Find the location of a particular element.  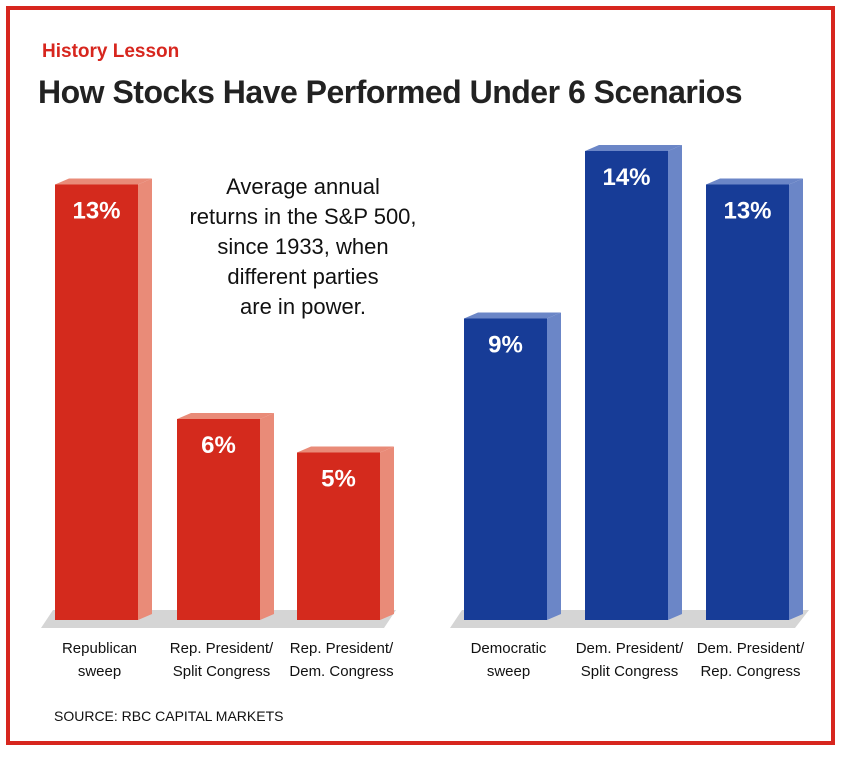

category-label-4-0: Dem. President/ is located at coordinates (630, 648).